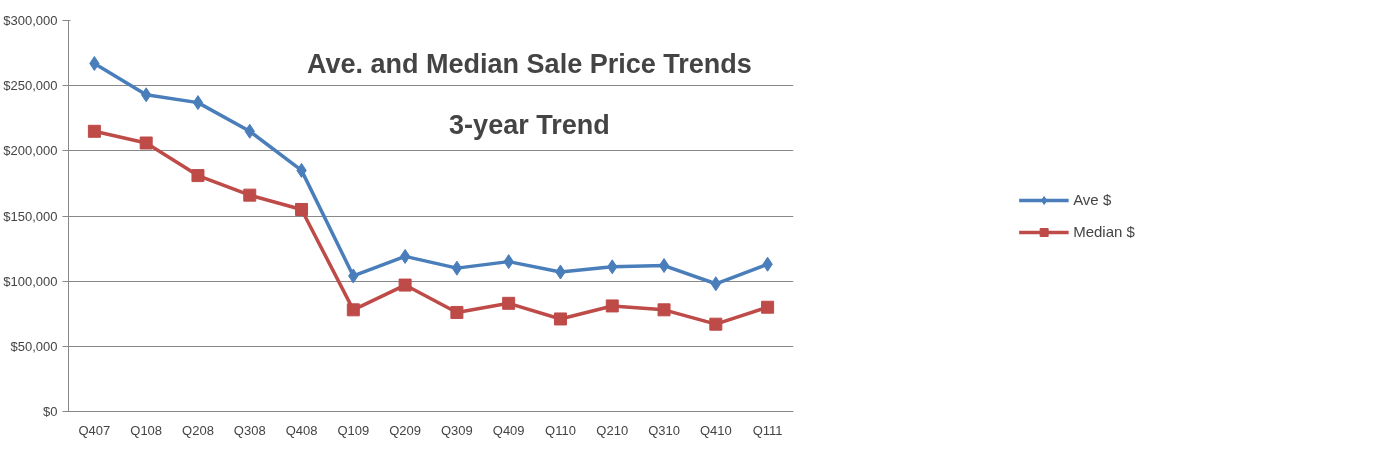 Image resolution: width=1377 pixels, height=450 pixels. I want to click on x-tick-label: Q111, so click(767, 430).